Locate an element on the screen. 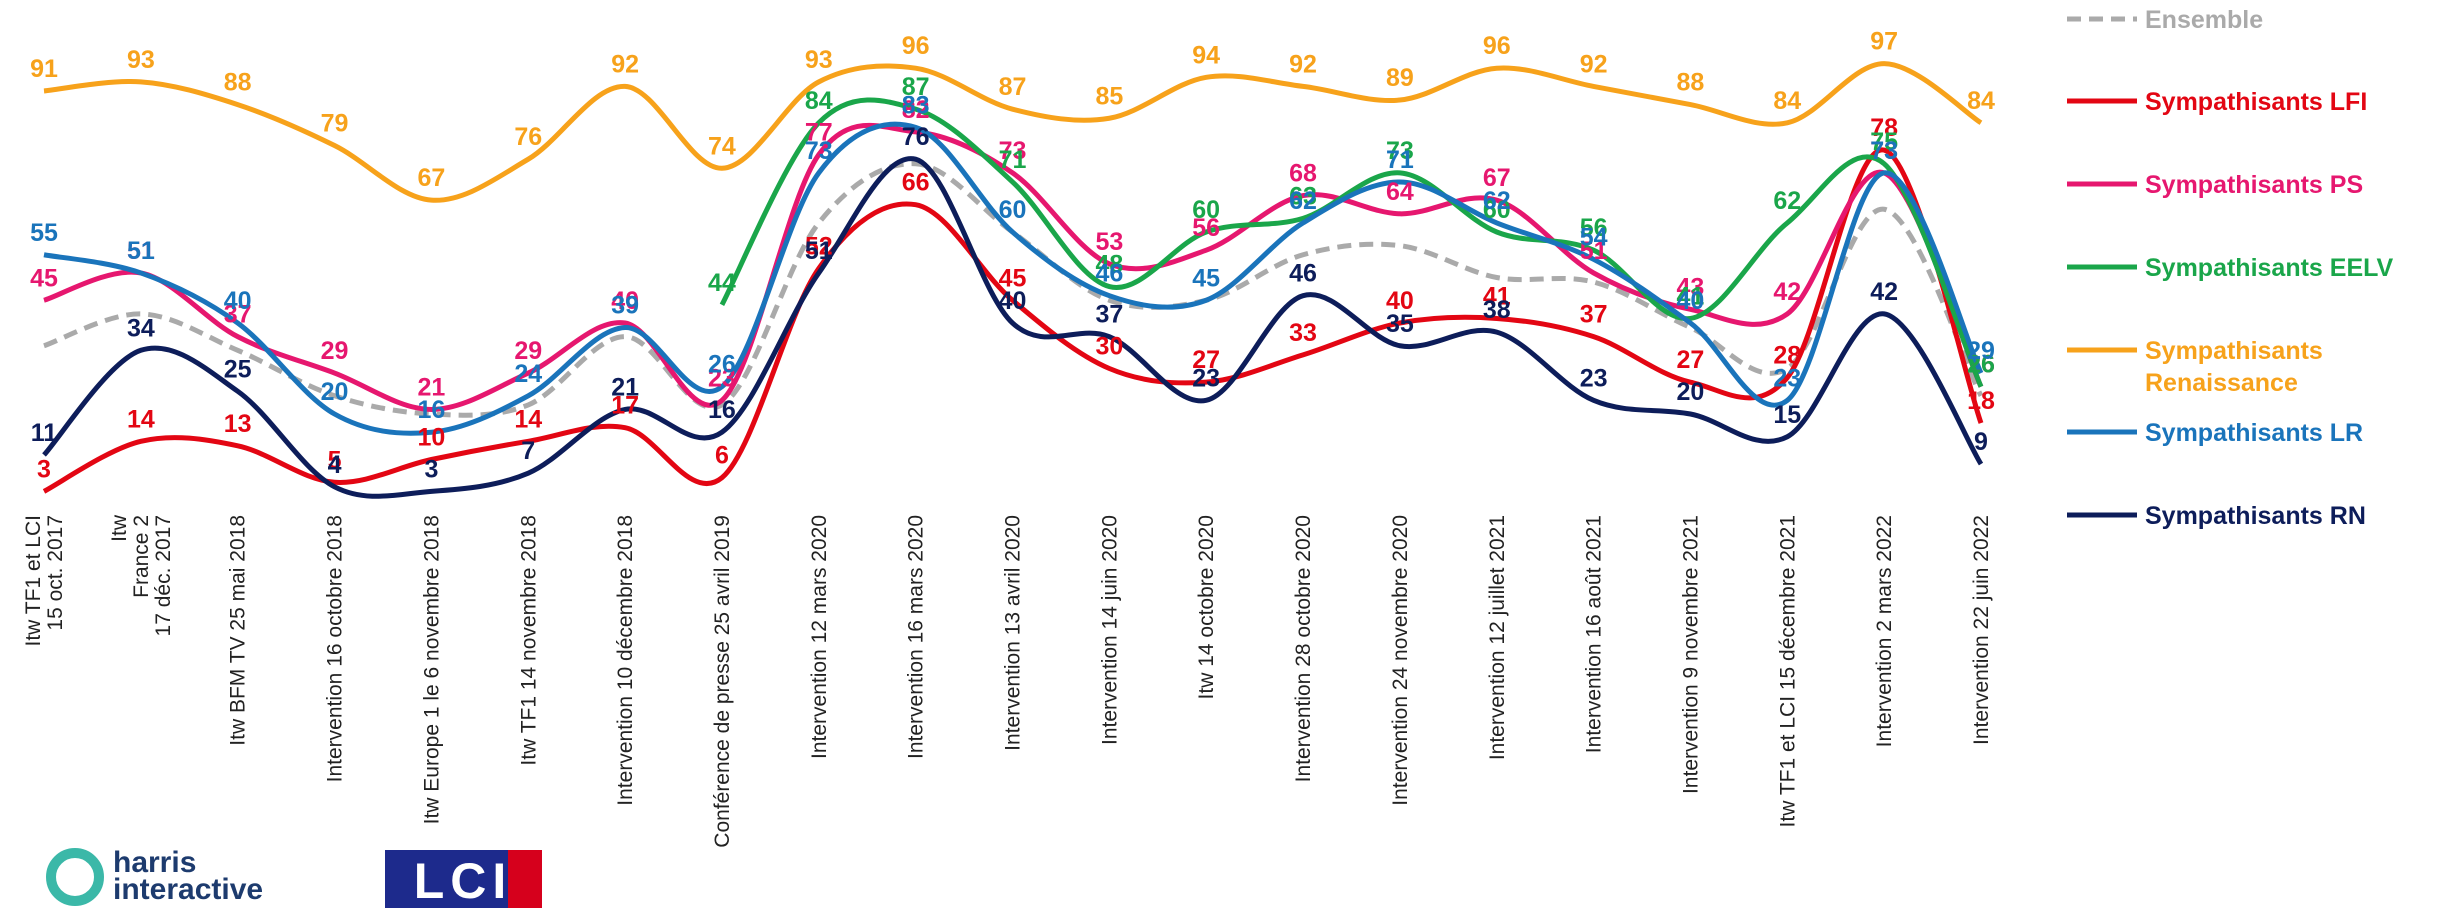  x-tick-label: Itw Europe 1 le 6 novembre 2018 is located at coordinates (431, 669).